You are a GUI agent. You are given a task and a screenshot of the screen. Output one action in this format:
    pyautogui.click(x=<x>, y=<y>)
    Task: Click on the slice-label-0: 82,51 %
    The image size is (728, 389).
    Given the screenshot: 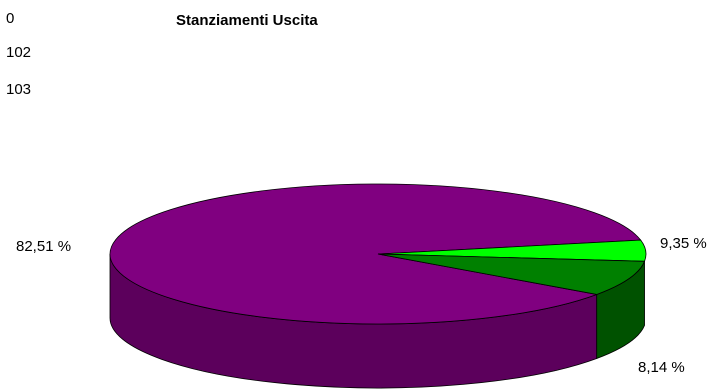 What is the action you would take?
    pyautogui.click(x=44, y=246)
    